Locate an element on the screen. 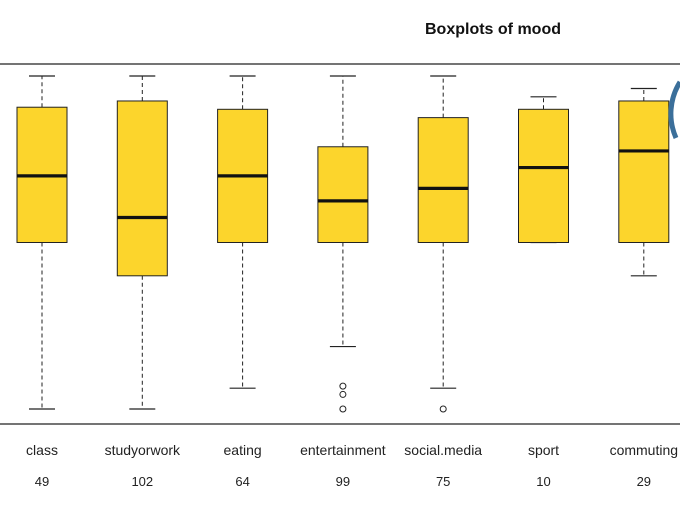 The height and width of the screenshot is (505, 680). category-label: eating is located at coordinates (243, 450).